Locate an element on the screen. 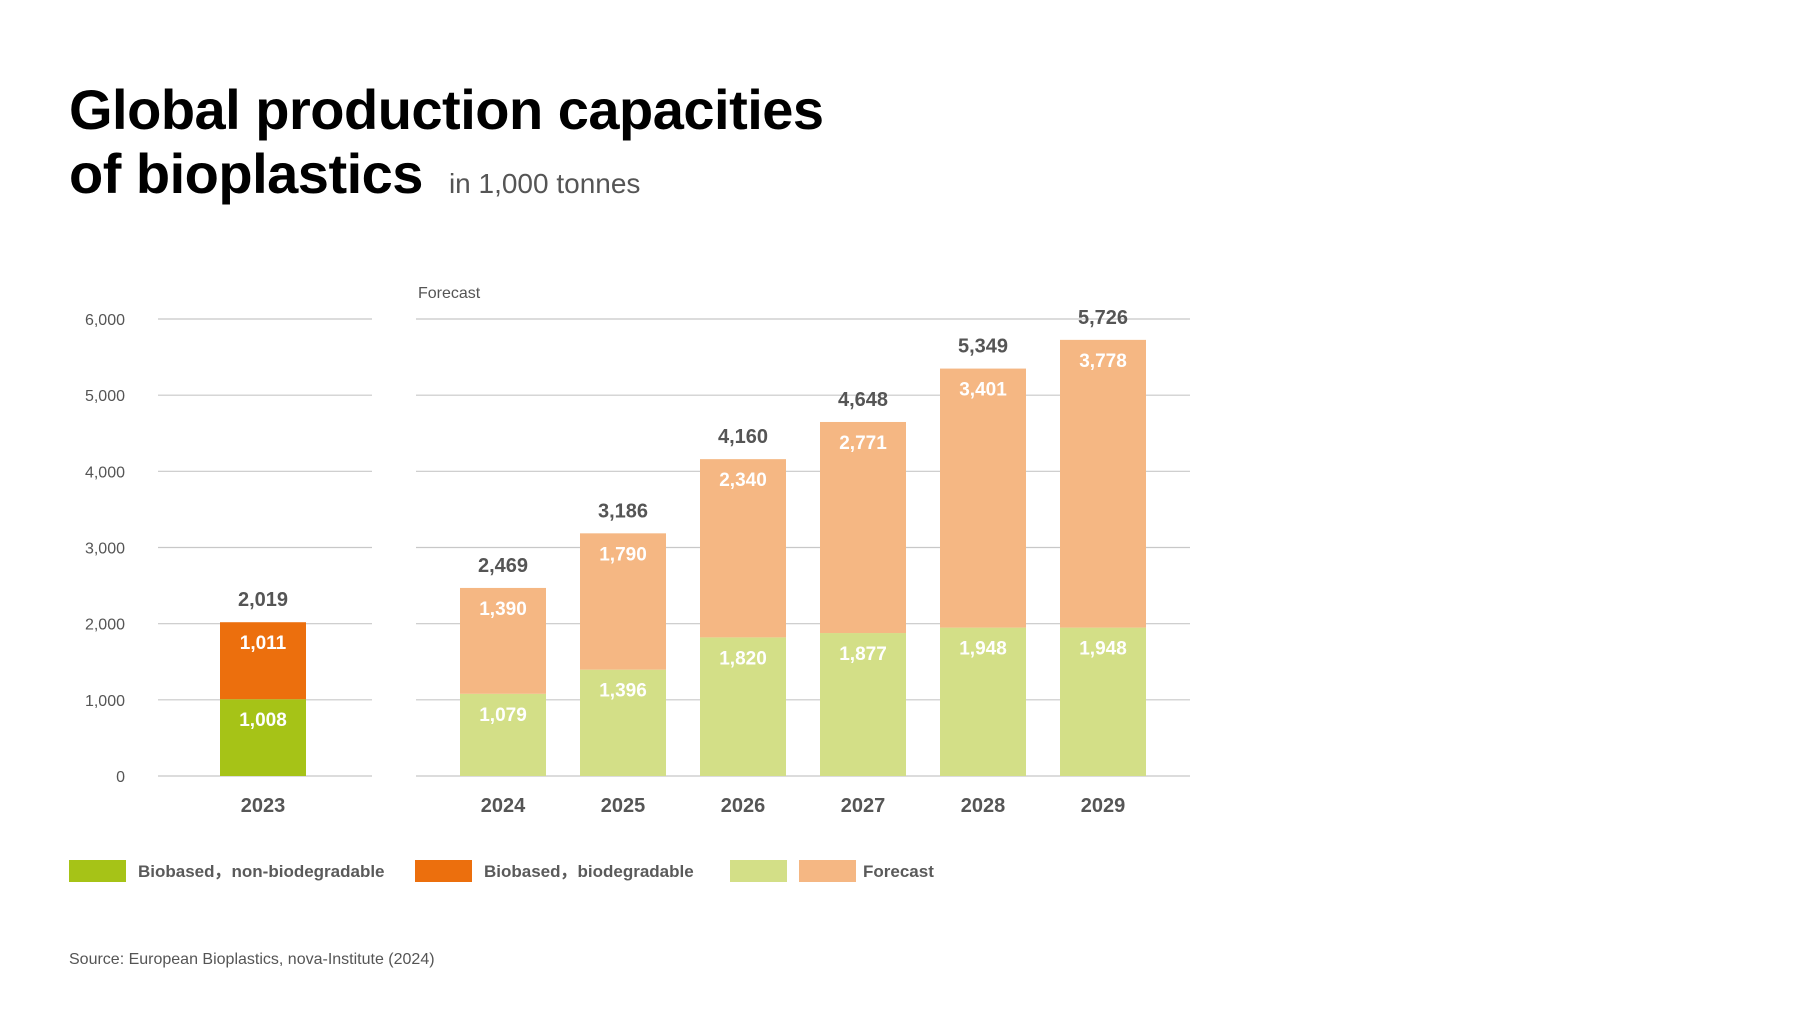  y-tick-label-2000: 2,000 is located at coordinates (105, 625).